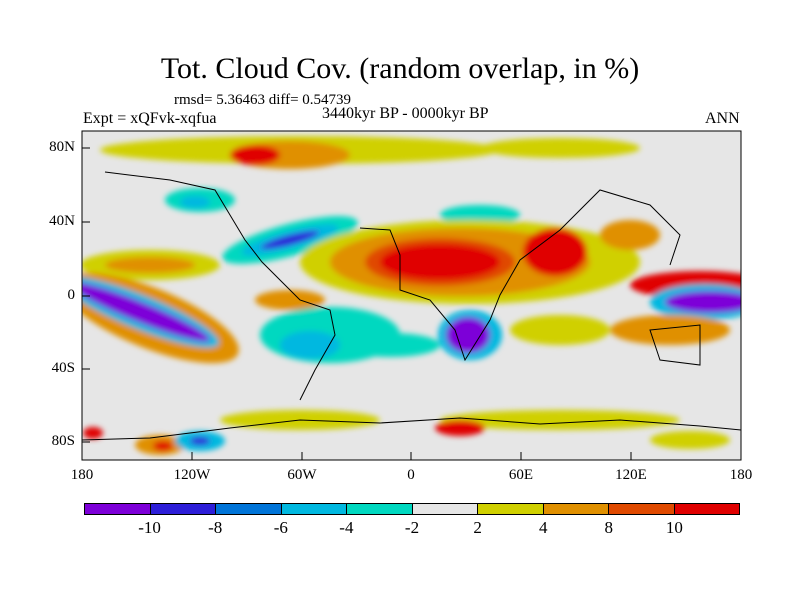  What do you see at coordinates (411, 429) in the screenshot?
I see `antarctic-coastline` at bounding box center [411, 429].